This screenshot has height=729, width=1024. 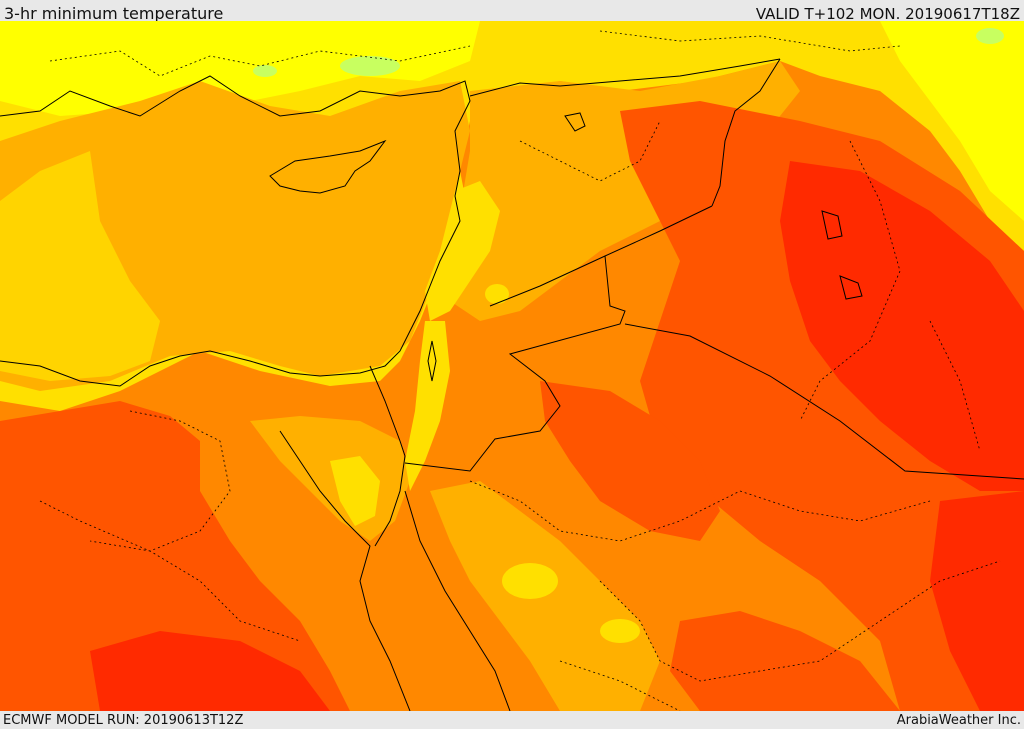 What do you see at coordinates (785, 661) in the screenshot?
I see `field-south-deep-orange` at bounding box center [785, 661].